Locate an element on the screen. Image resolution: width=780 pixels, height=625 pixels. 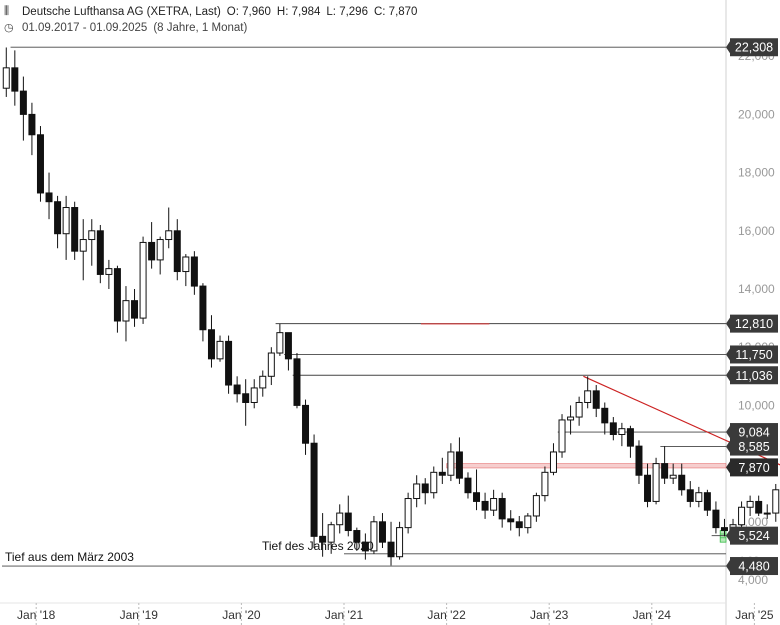
annotation-low-2020: Tief des Jahres 2020 is located at coordinates (318, 546).